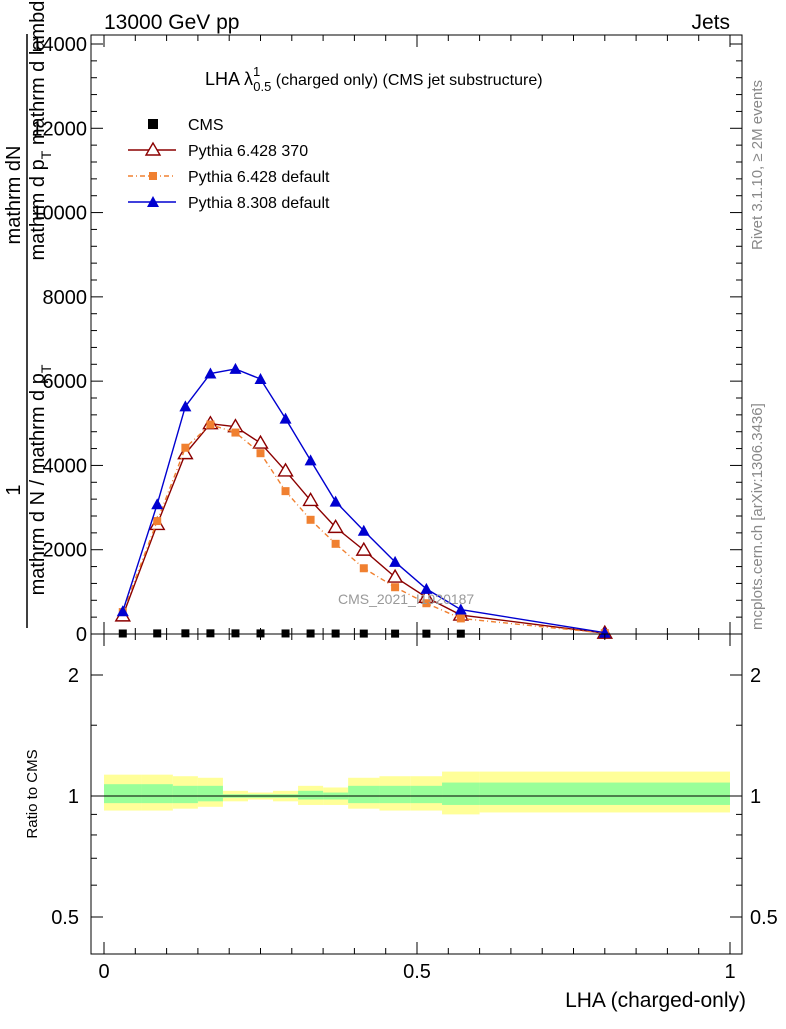 The width and height of the screenshot is (786, 1029). What do you see at coordinates (59, 129) in the screenshot?
I see `main-y-tick-label: 12000` at bounding box center [59, 129].